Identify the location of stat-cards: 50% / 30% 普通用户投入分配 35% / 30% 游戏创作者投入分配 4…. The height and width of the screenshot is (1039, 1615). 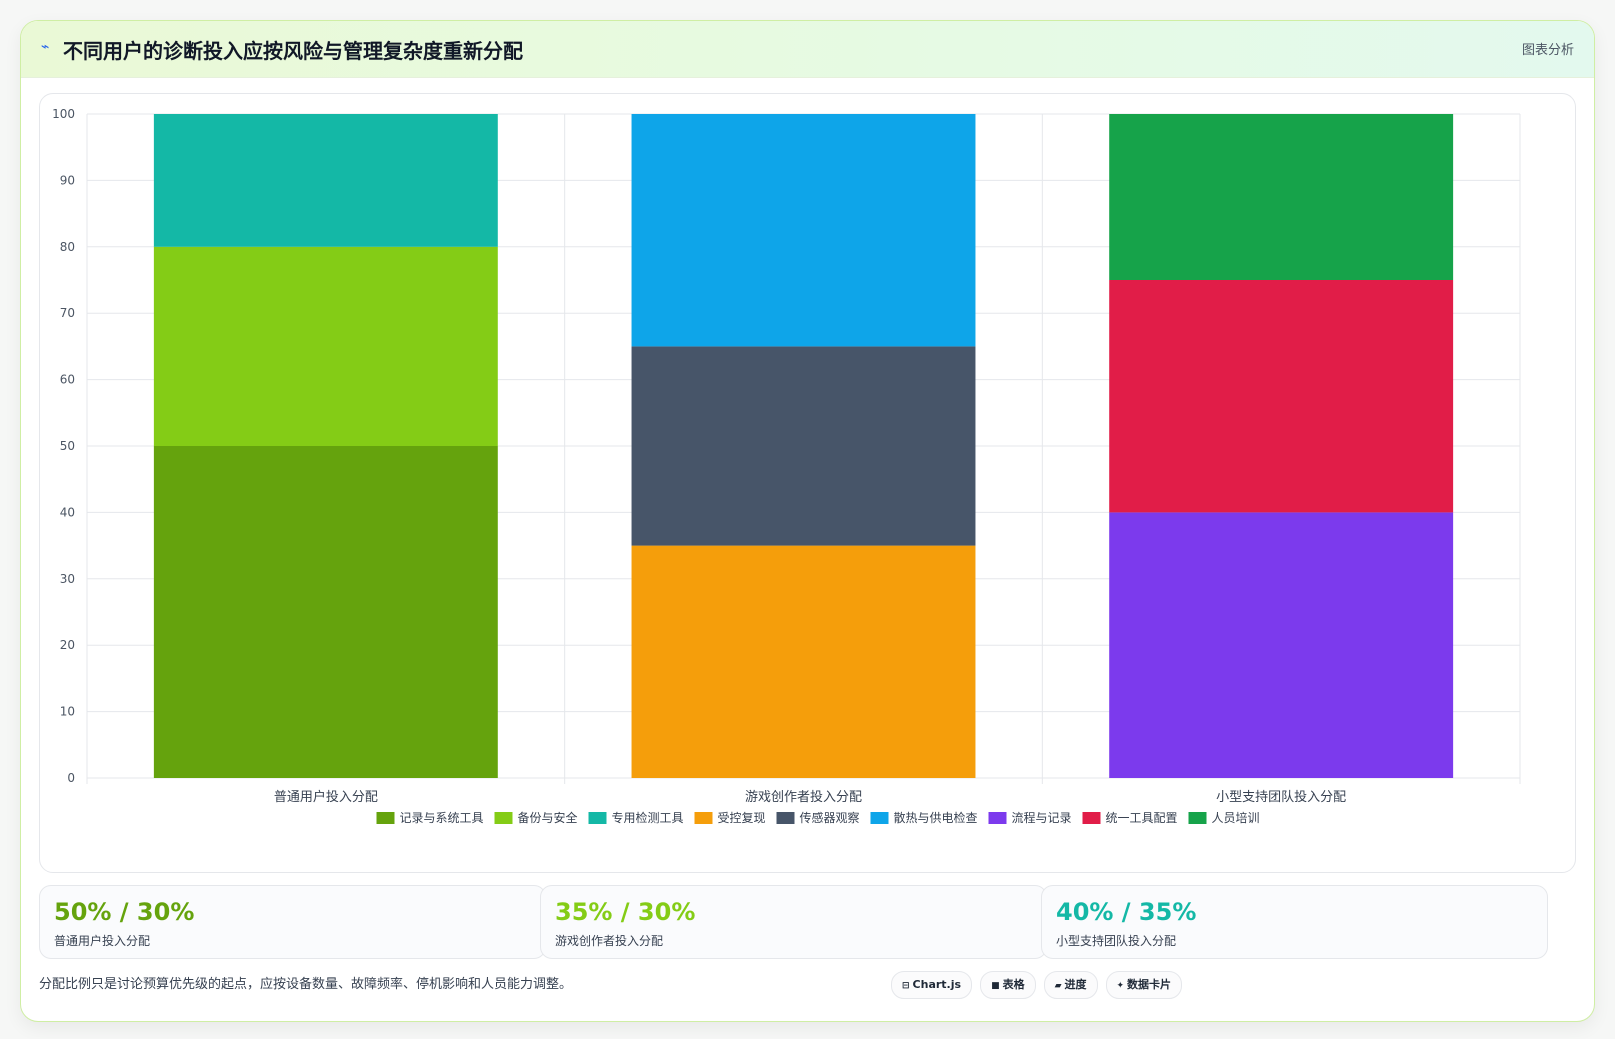
(806, 922).